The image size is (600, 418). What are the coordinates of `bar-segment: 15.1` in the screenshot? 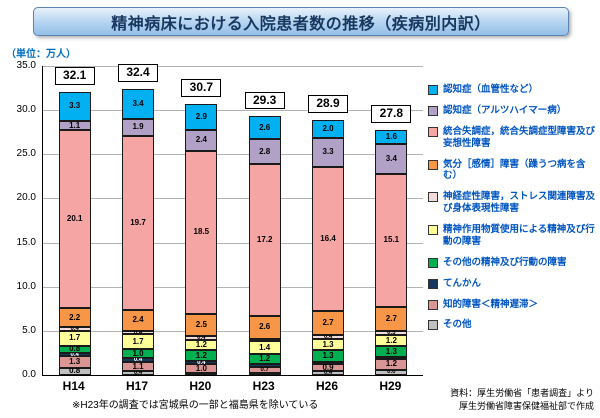 It's located at (391, 240).